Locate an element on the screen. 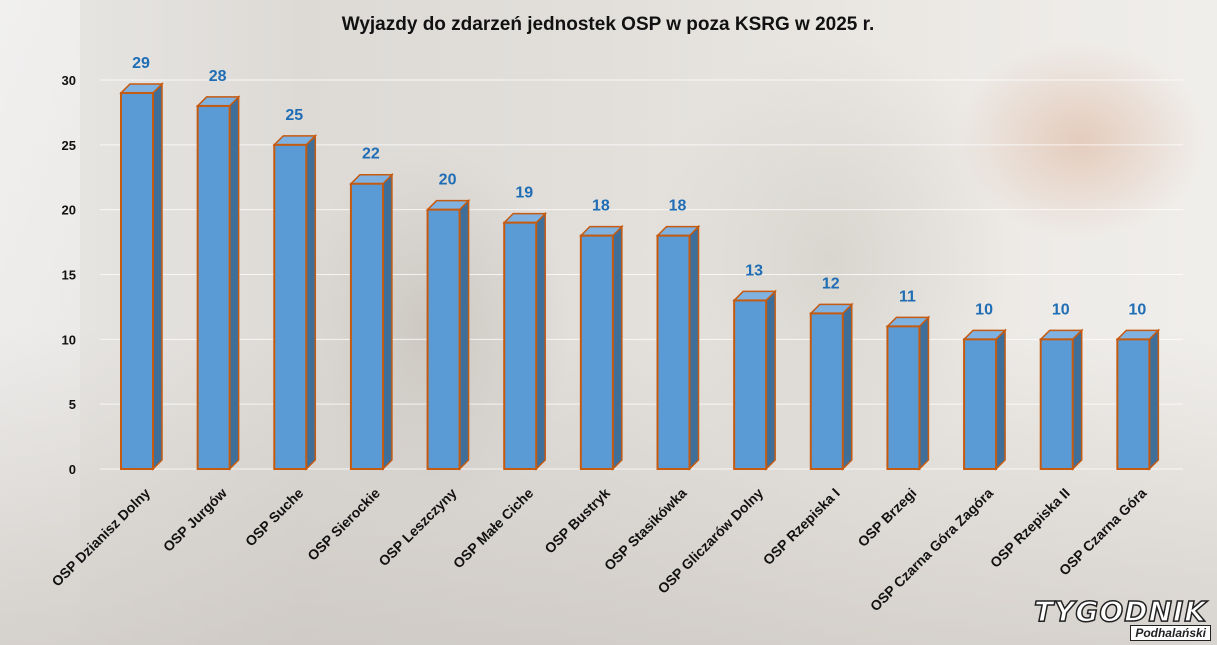 This screenshot has height=645, width=1217. data-label: 28 is located at coordinates (218, 76).